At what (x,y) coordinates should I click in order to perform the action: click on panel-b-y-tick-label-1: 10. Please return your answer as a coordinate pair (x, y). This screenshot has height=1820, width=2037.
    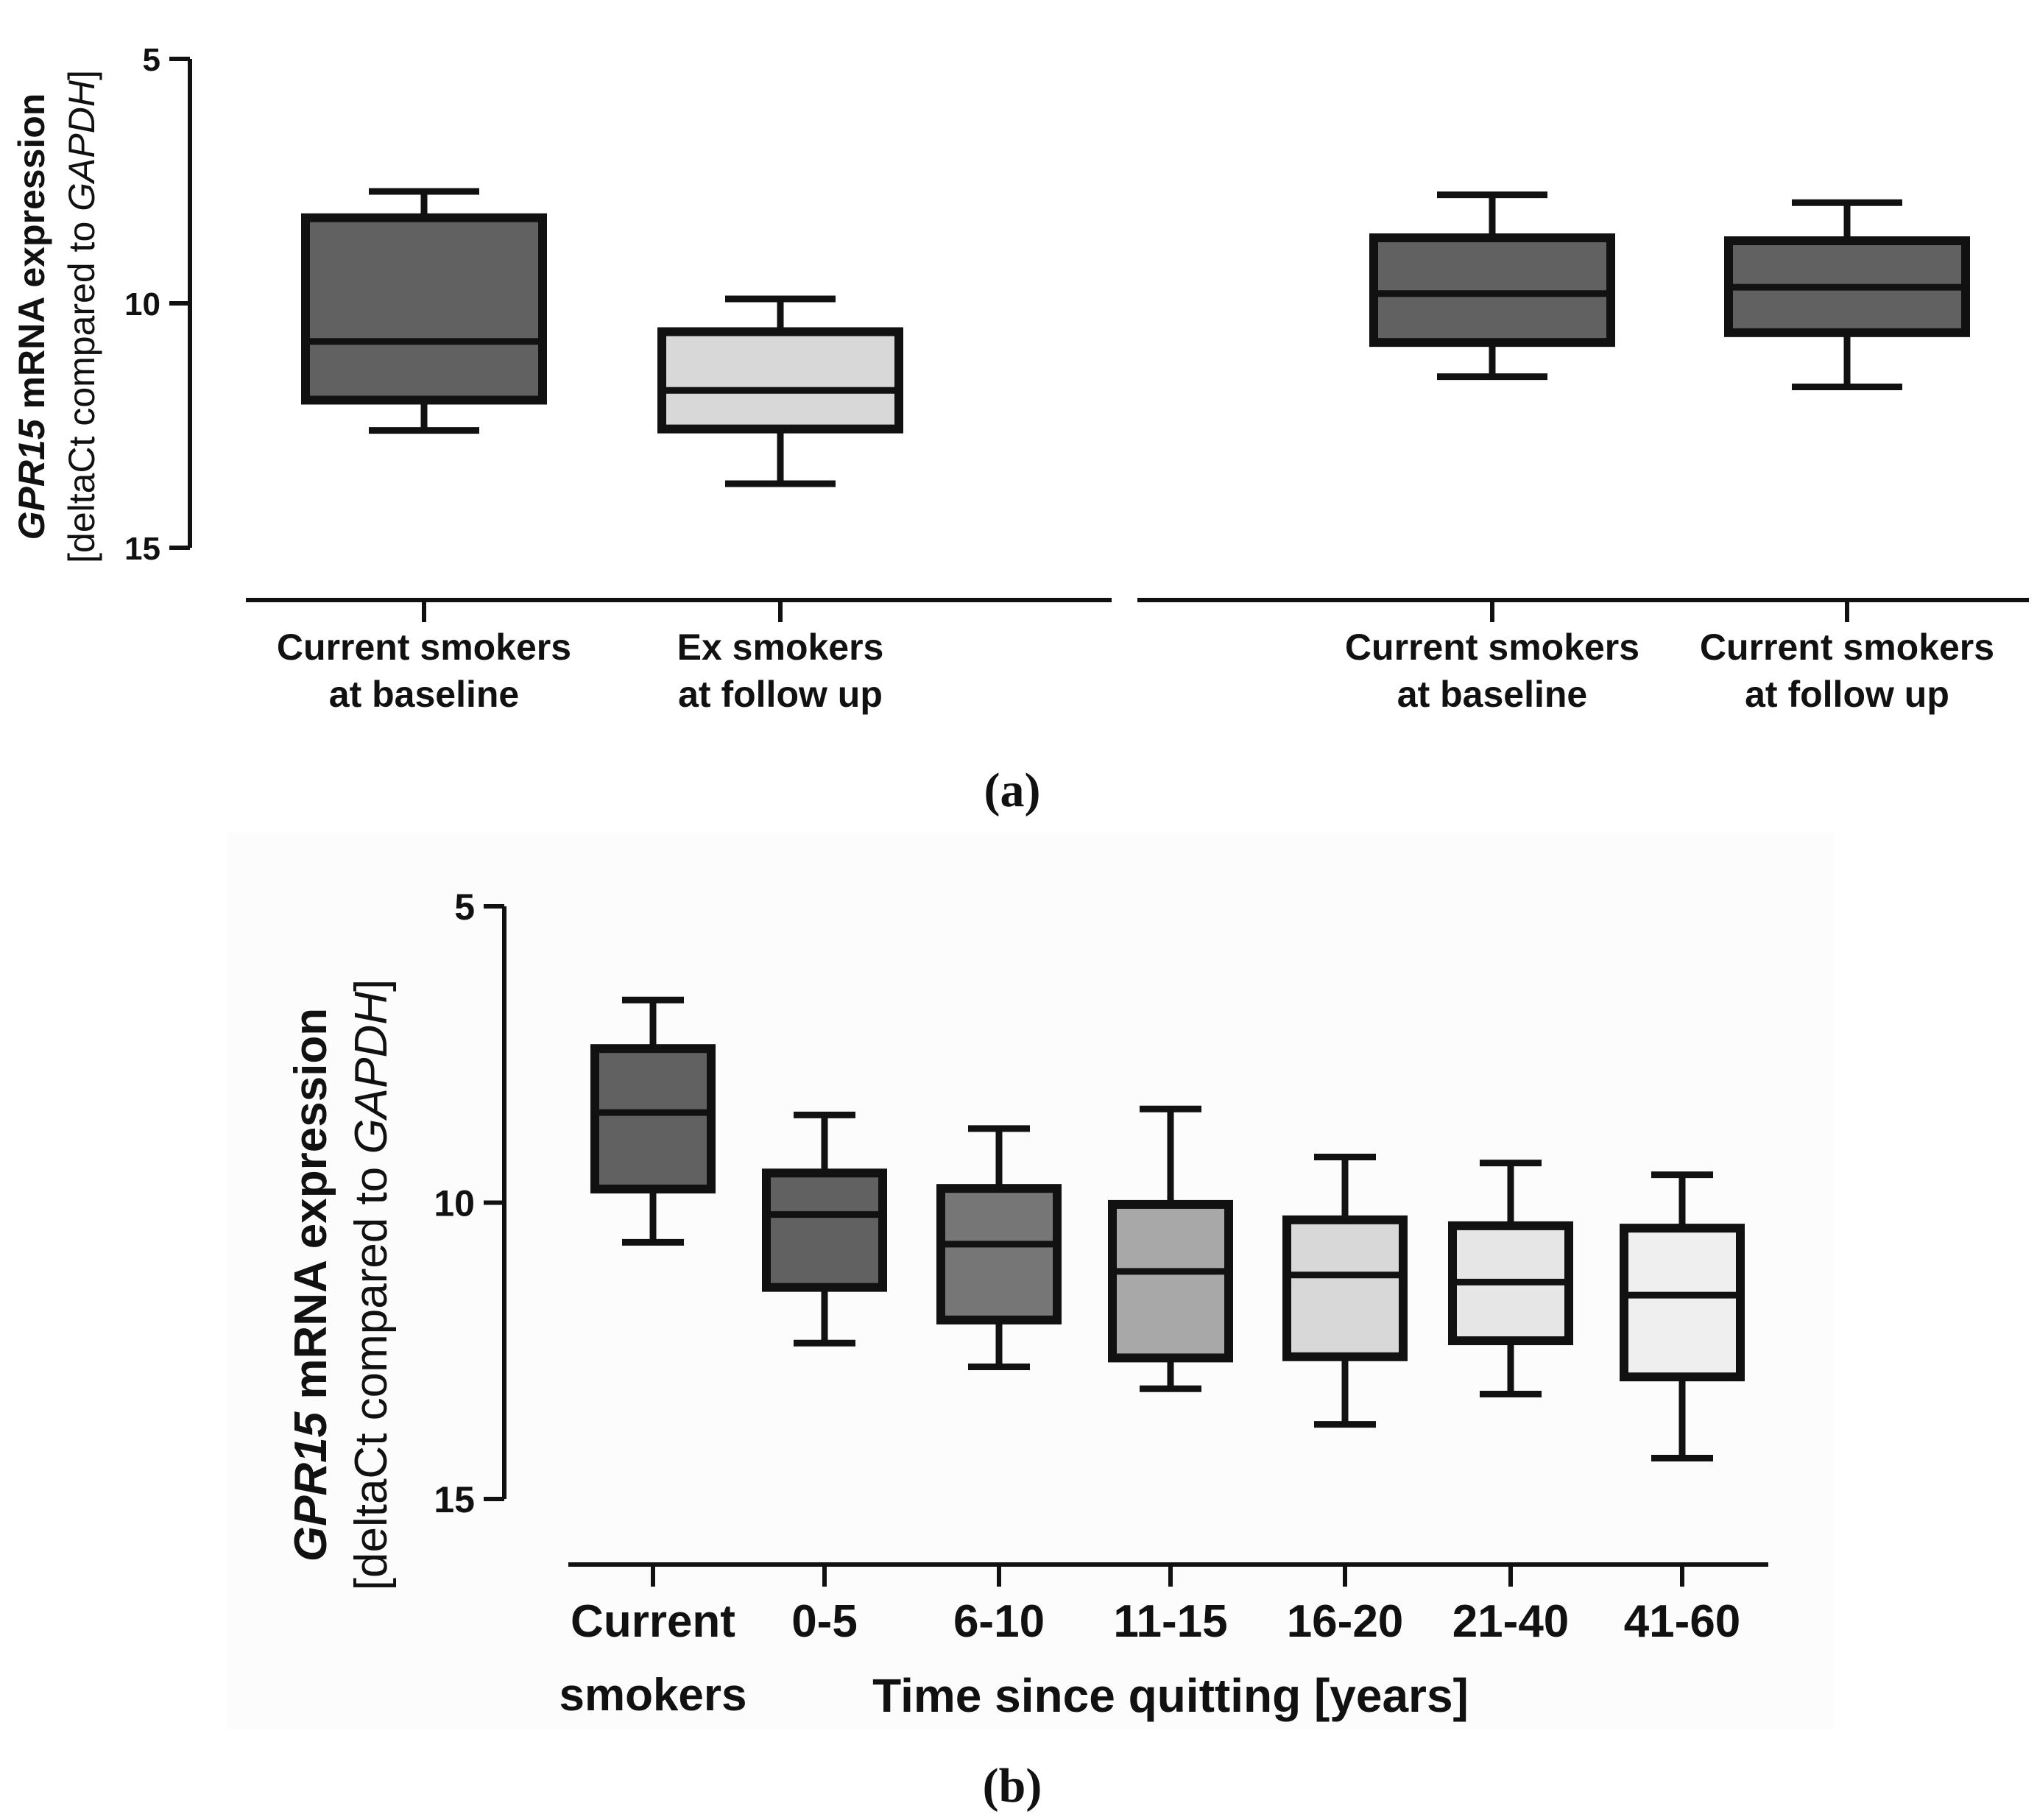
    Looking at the image, I should click on (455, 1203).